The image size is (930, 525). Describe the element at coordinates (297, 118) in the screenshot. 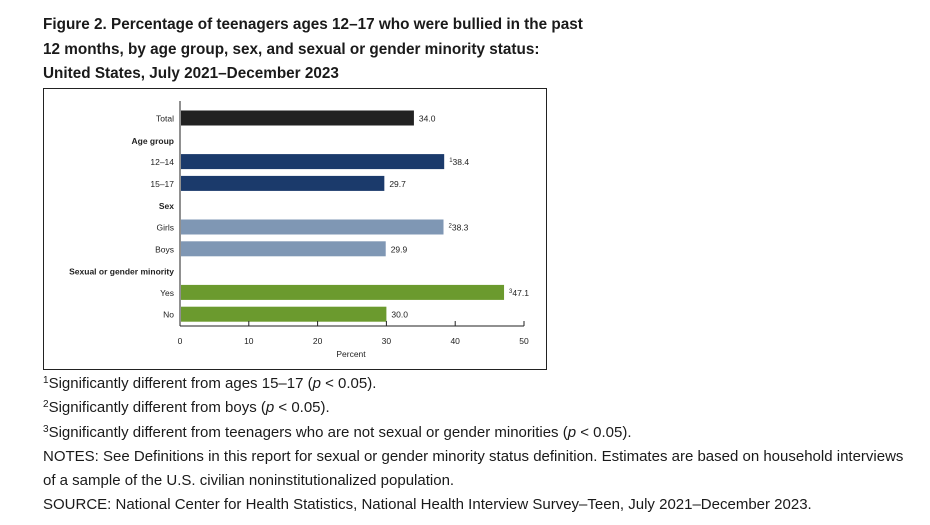

I see `bar-total` at that location.